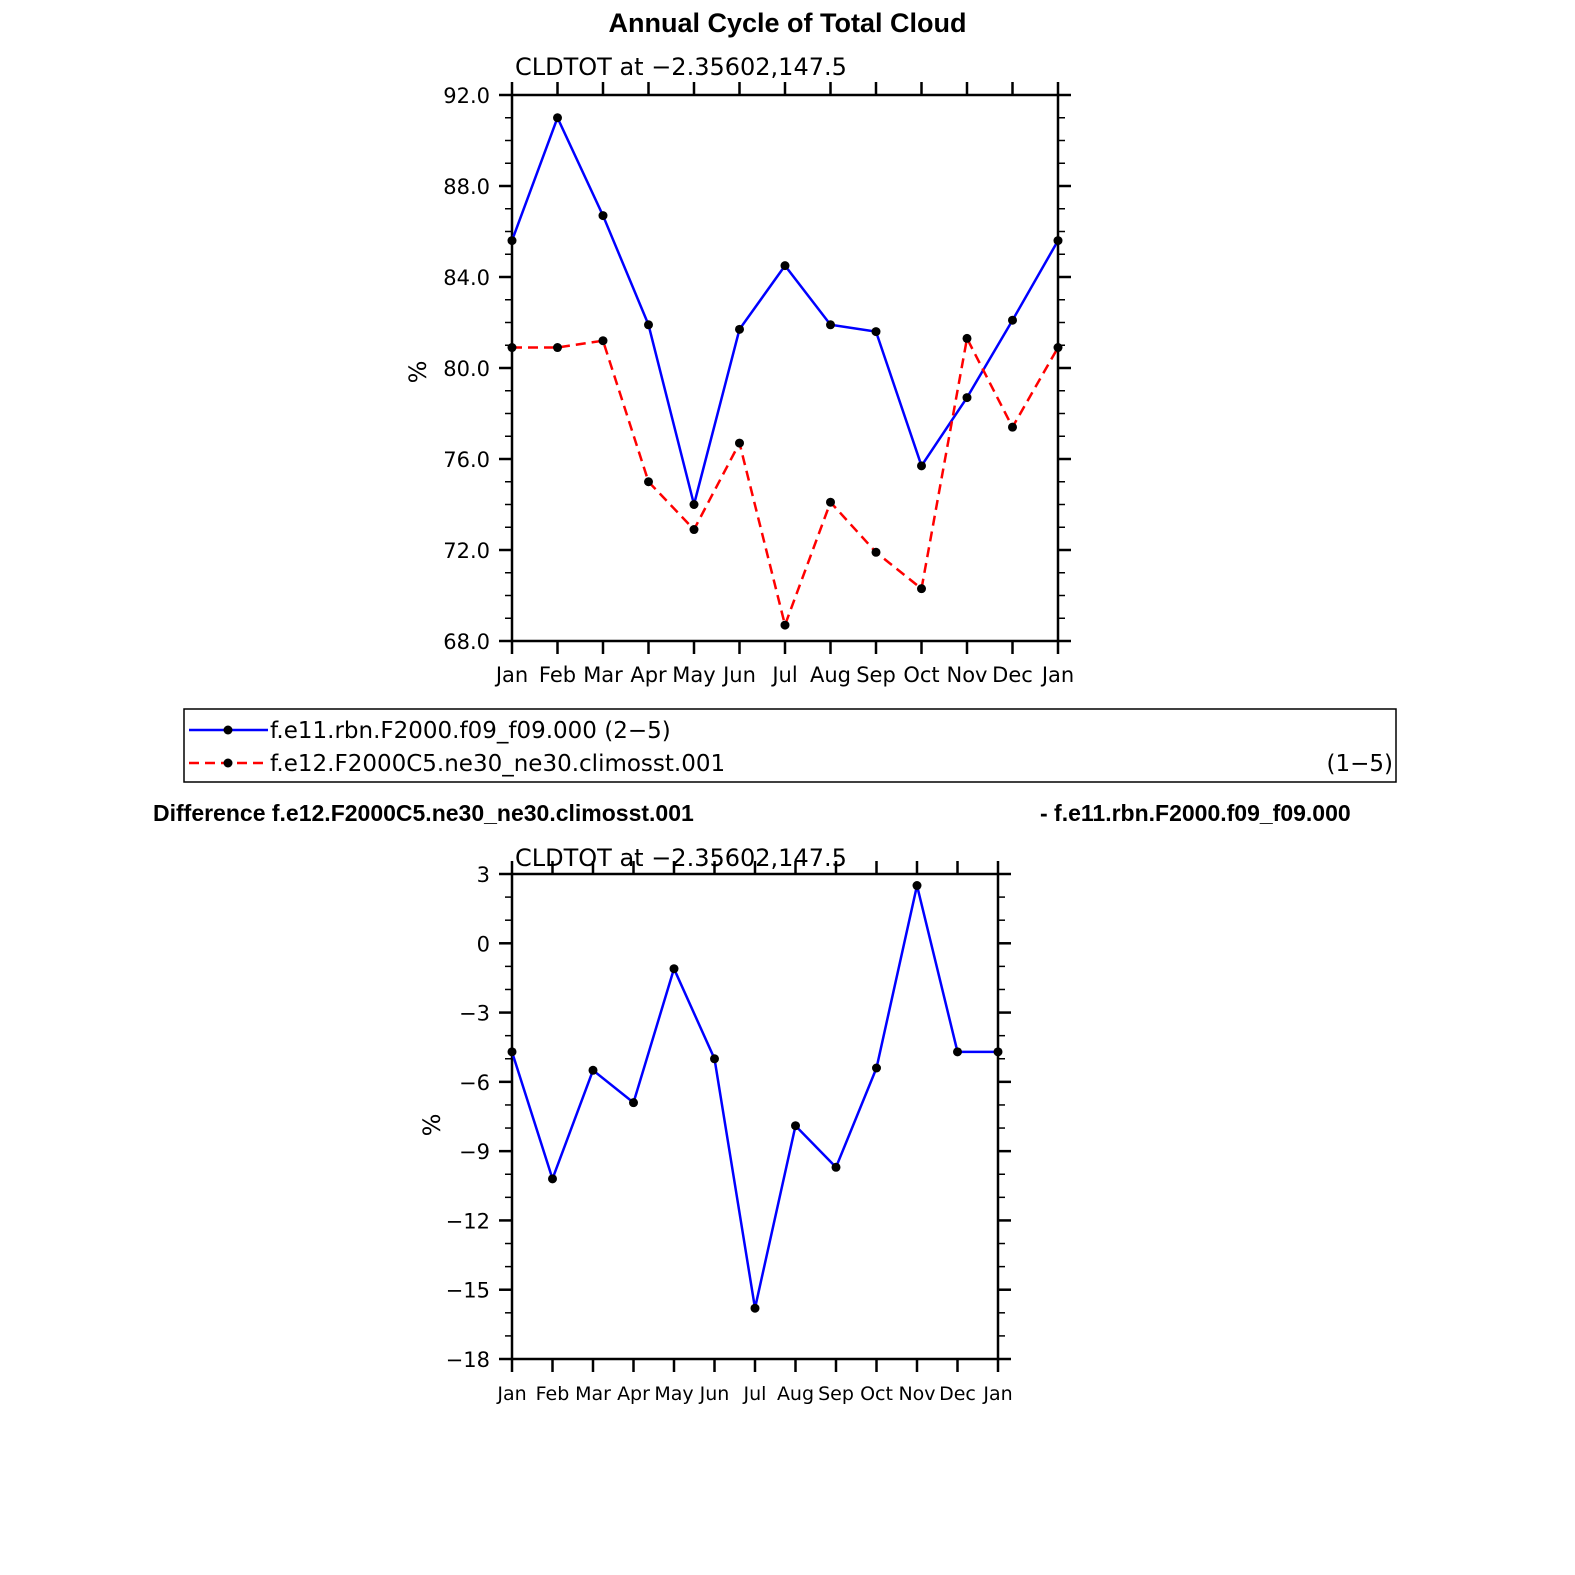  I want to click on top-xtick-label: Sep, so click(876, 675).